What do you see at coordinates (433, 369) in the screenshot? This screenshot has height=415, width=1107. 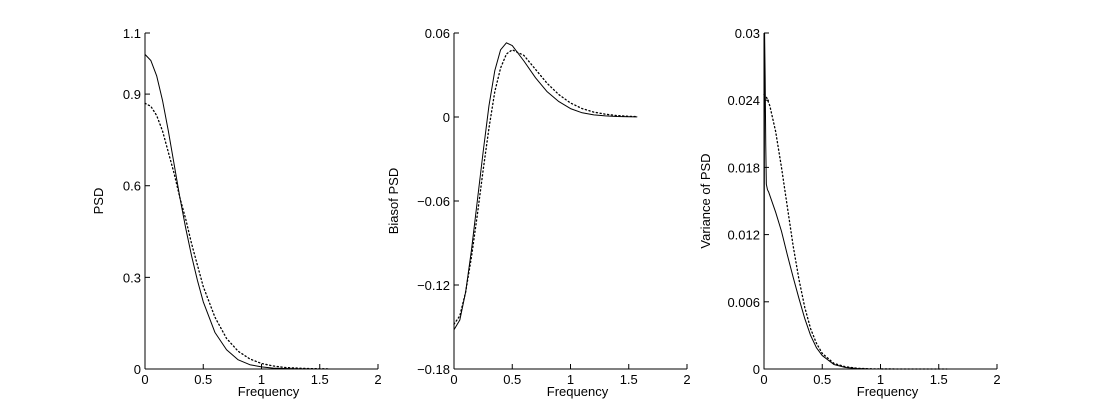 I see `chart-bias-ytick-label: −0.18` at bounding box center [433, 369].